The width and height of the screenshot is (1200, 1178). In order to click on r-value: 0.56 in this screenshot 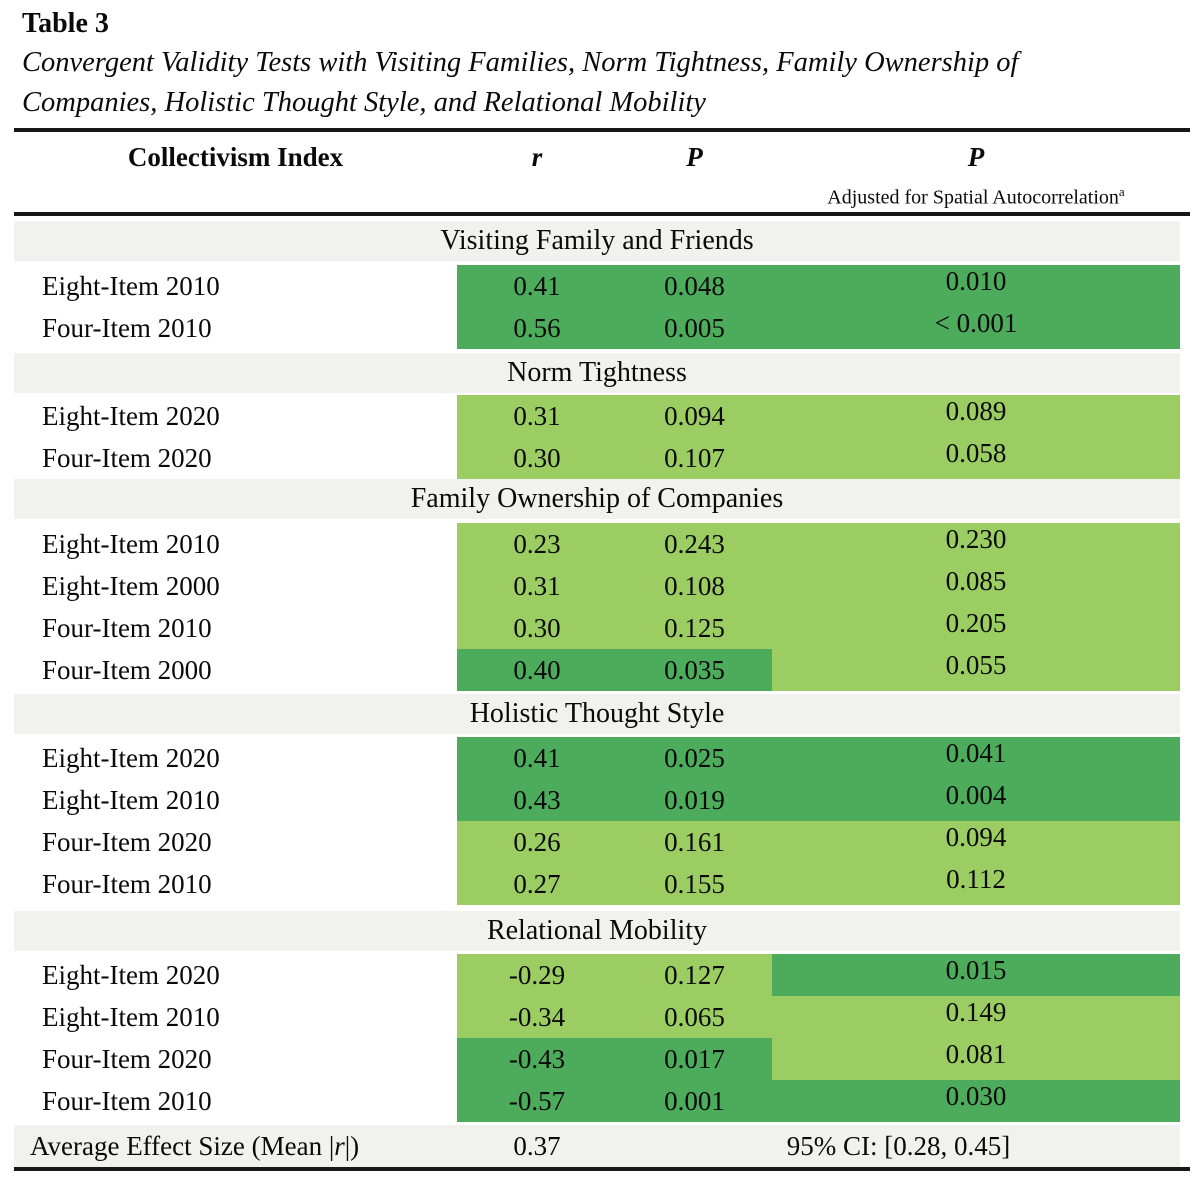, I will do `click(537, 327)`.